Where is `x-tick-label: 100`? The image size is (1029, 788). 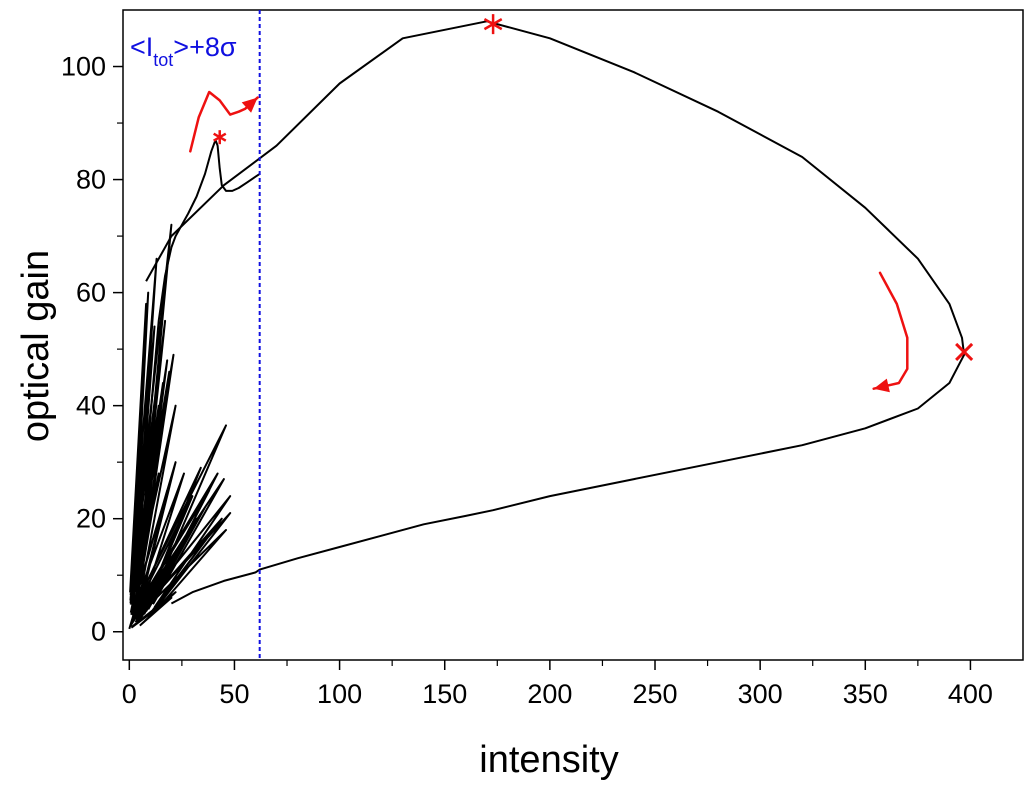
x-tick-label: 100 is located at coordinates (339, 694).